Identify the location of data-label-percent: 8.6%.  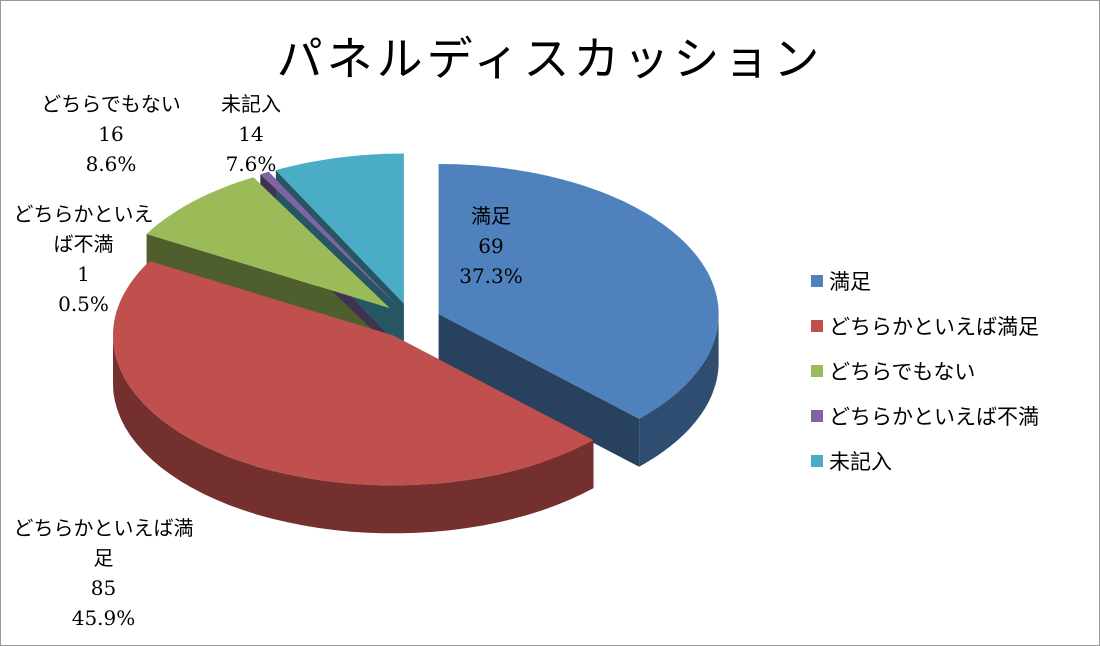
(111, 164).